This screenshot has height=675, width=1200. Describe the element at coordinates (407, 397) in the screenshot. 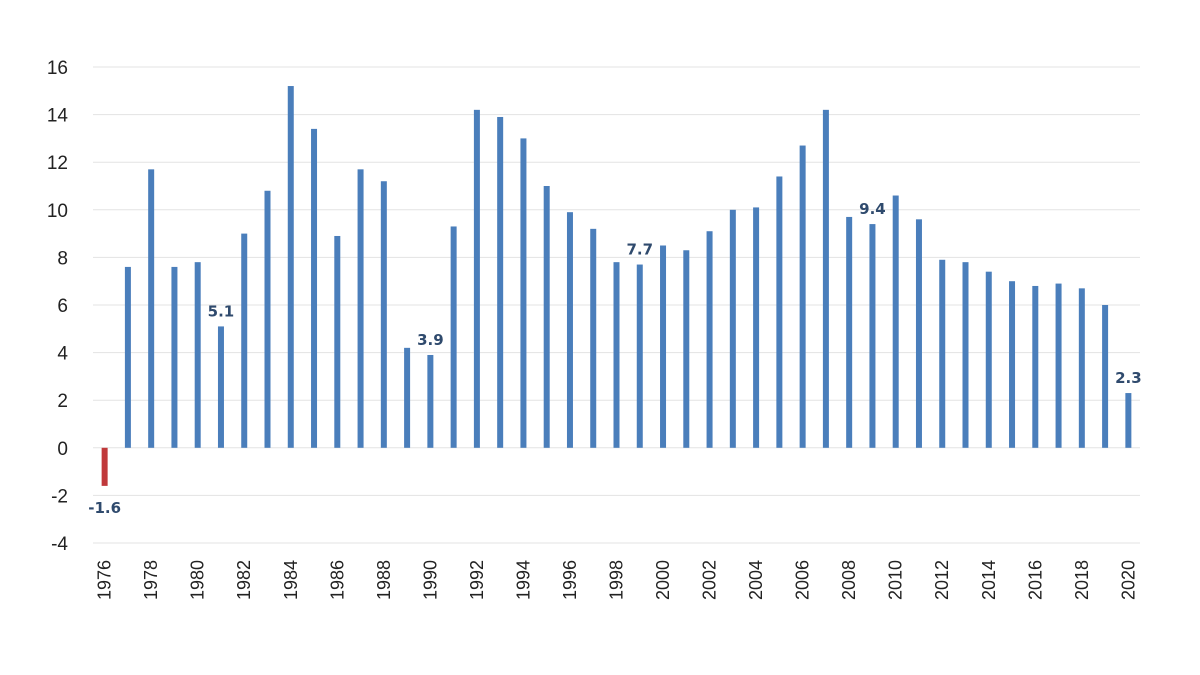

I see `bar-1989` at that location.